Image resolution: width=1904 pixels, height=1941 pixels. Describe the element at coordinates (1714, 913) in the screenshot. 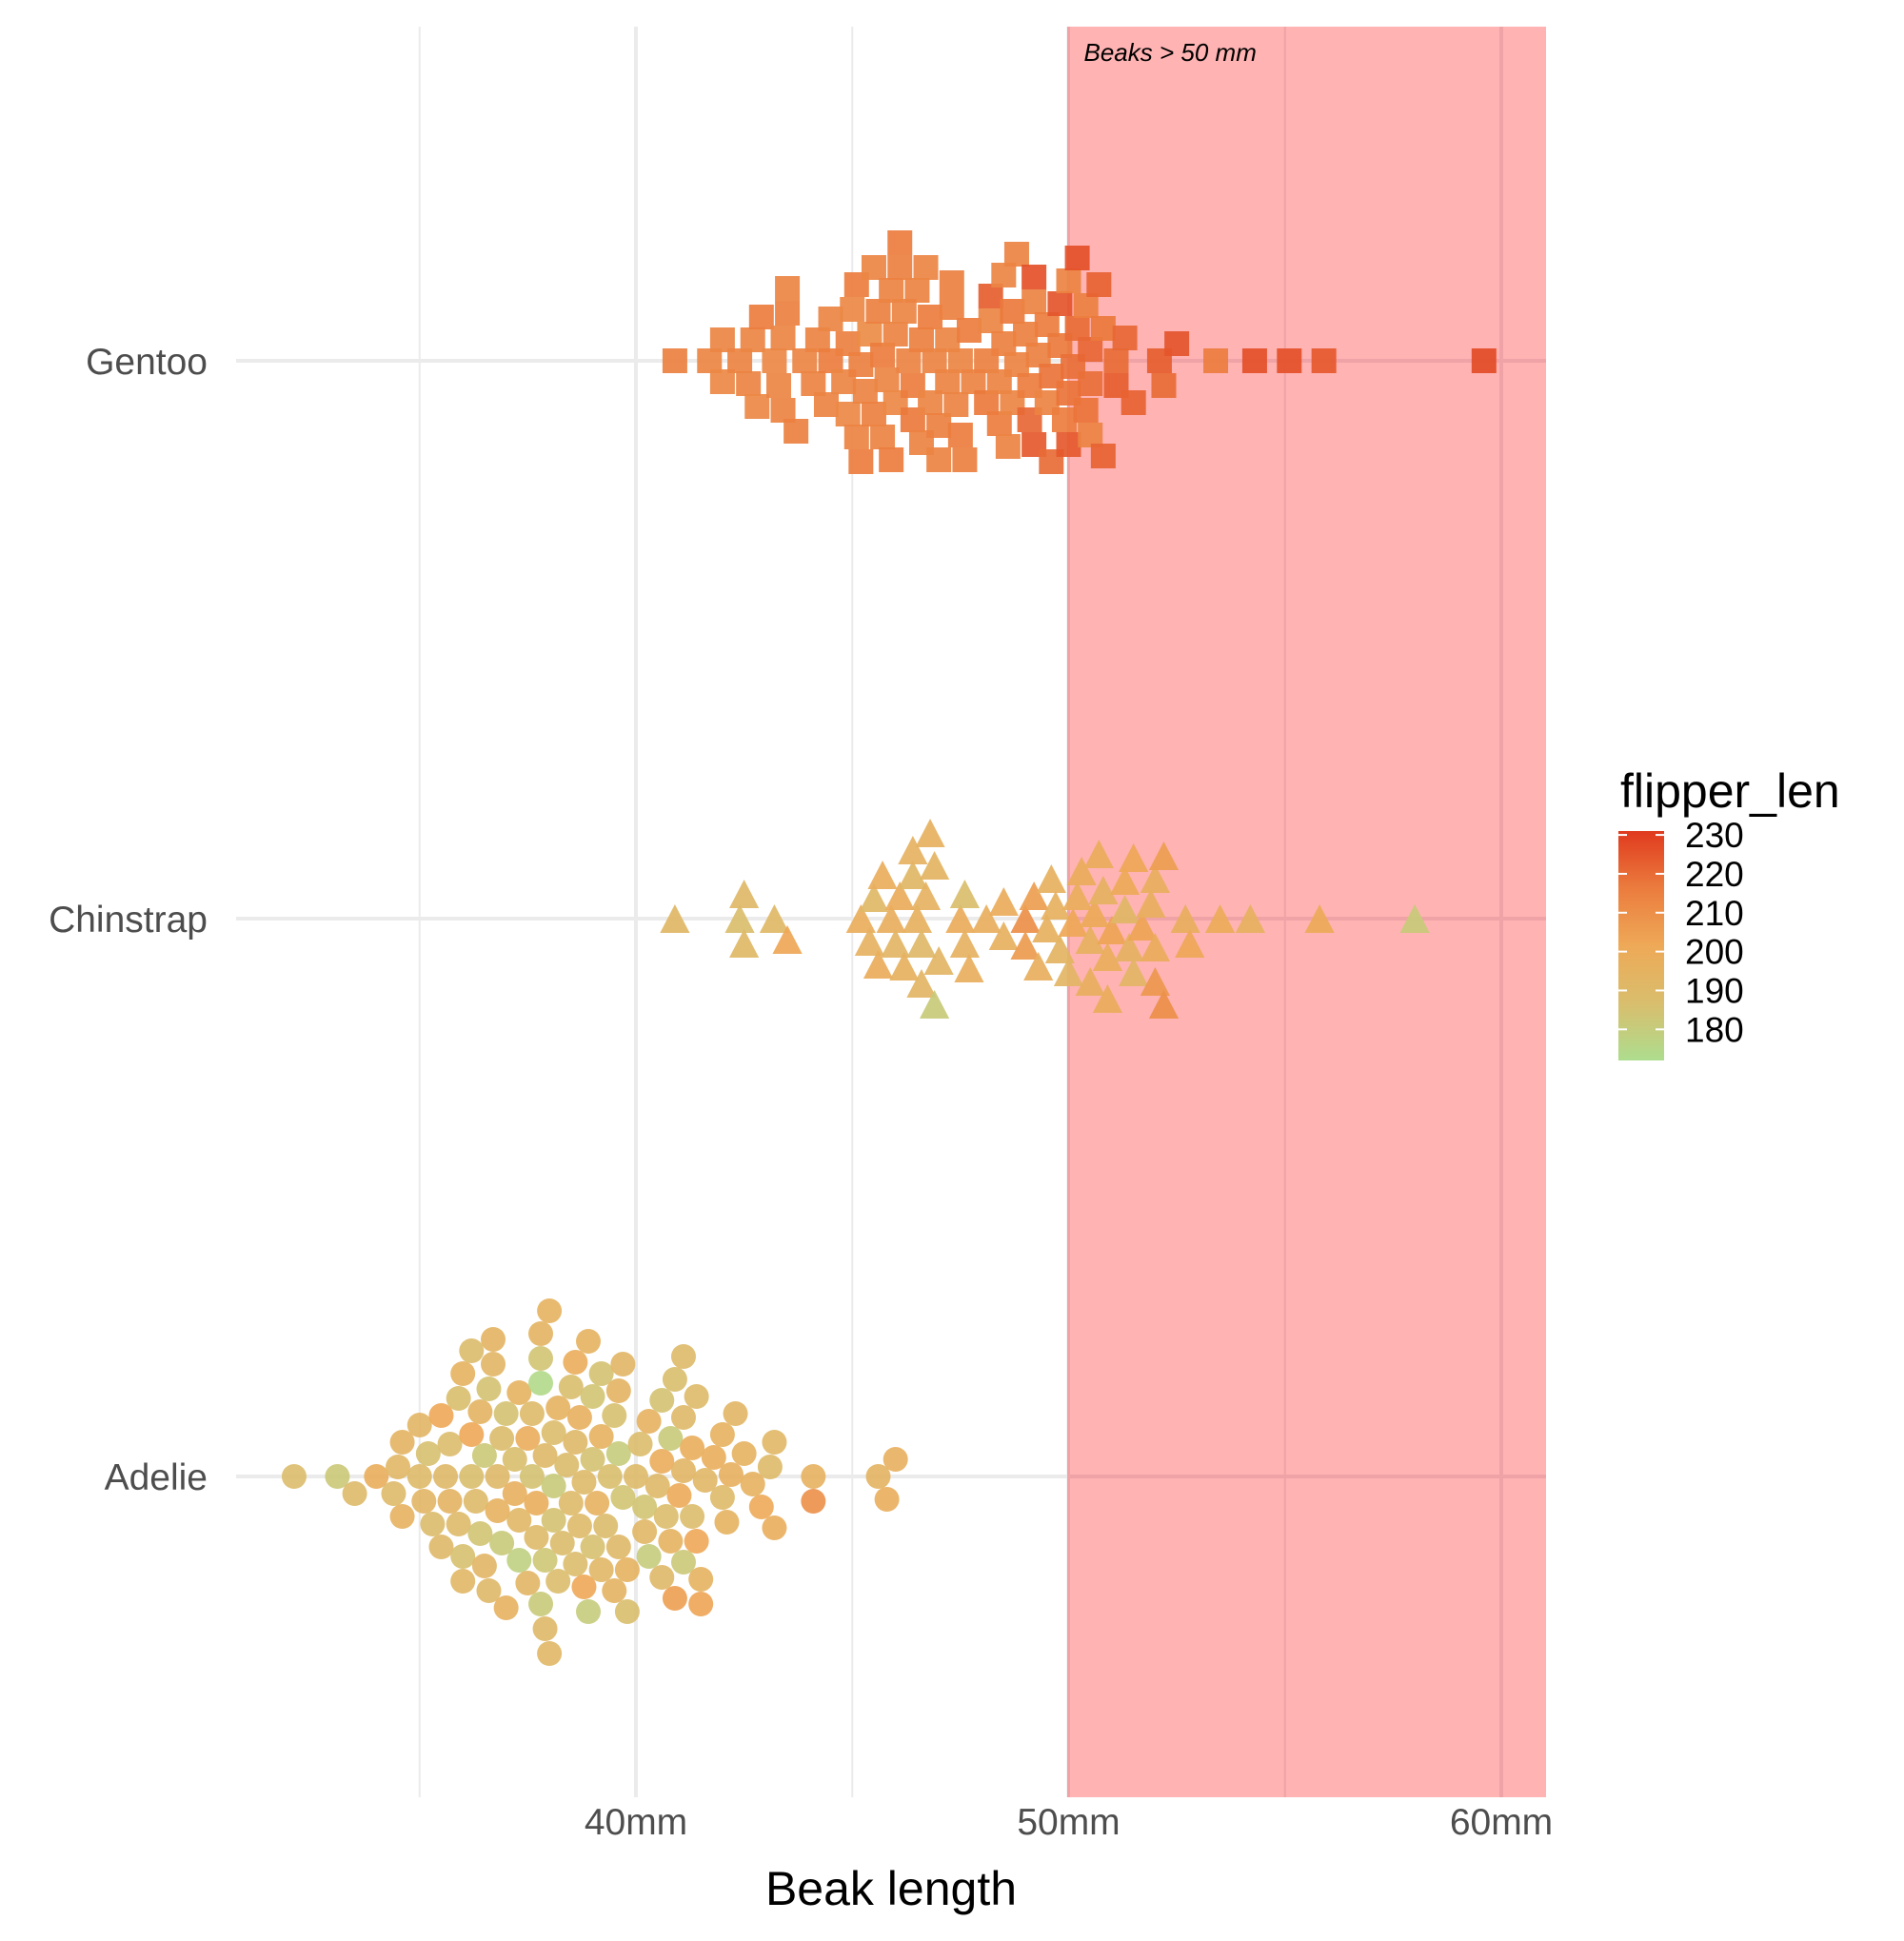

I see `legend-tick-label: 210` at that location.